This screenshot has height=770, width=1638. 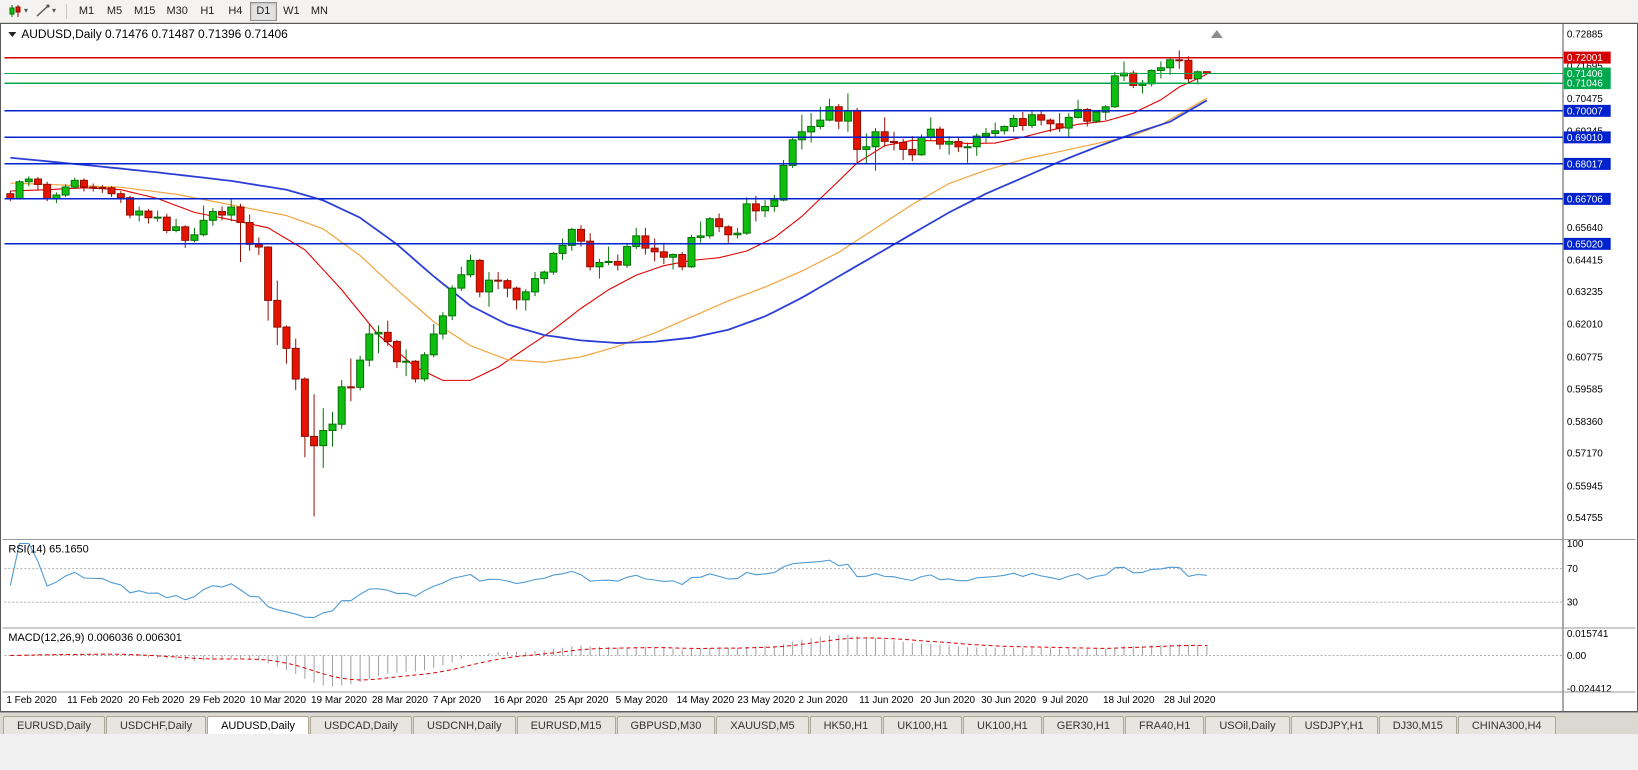 I want to click on chart-tab-usdjpy-h1: USDJPY,H1, so click(x=1334, y=725).